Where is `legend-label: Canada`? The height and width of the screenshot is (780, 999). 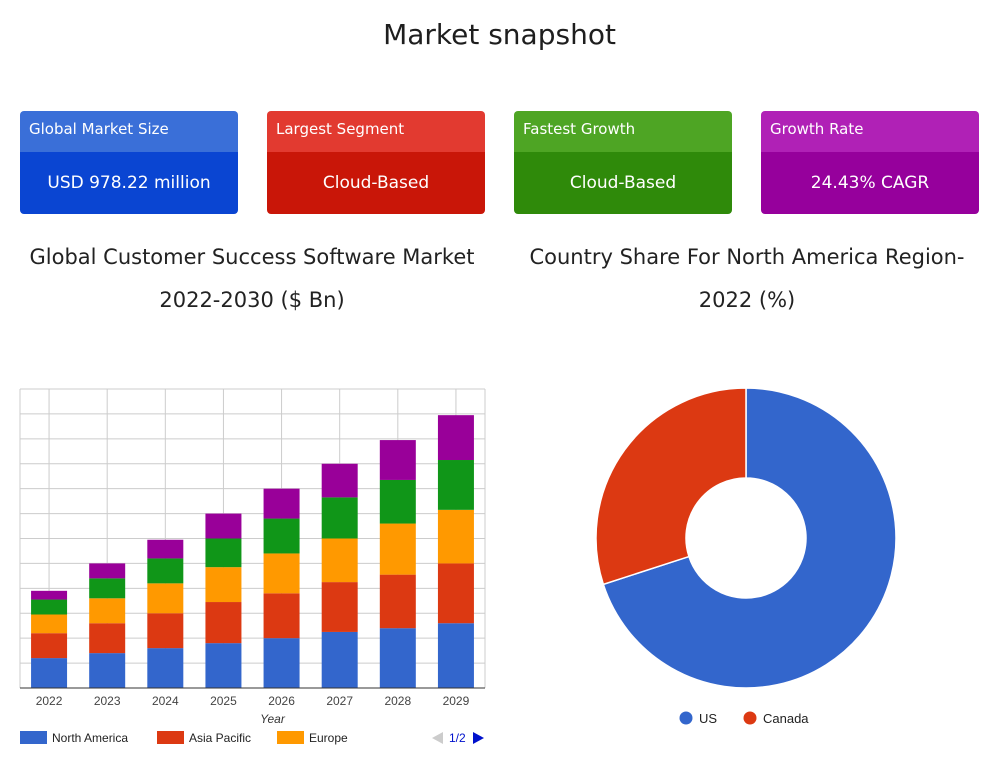
legend-label: Canada is located at coordinates (786, 718).